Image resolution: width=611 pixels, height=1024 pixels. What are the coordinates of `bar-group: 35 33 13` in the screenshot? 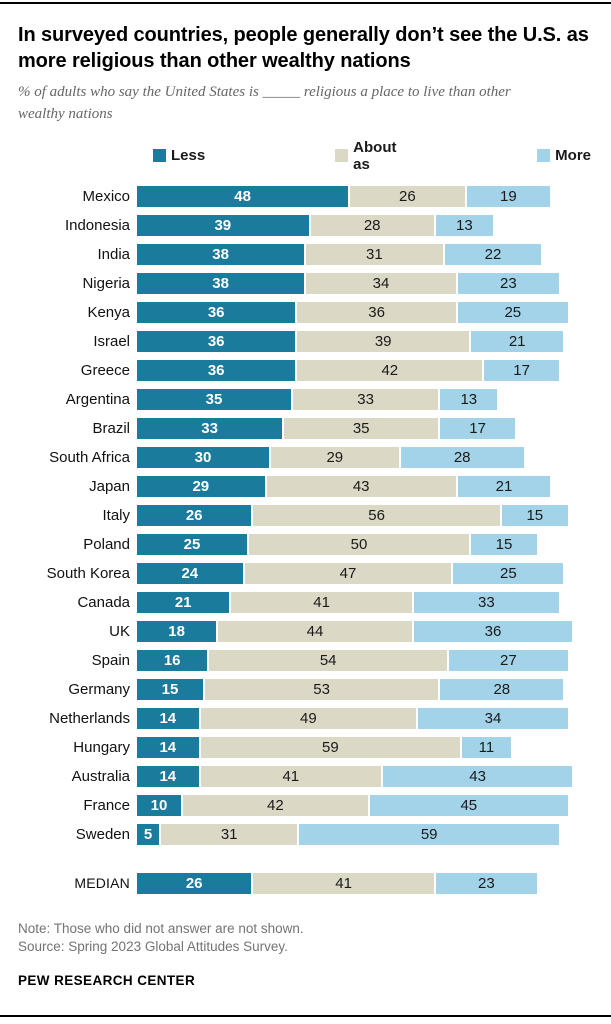 It's located at (357, 399).